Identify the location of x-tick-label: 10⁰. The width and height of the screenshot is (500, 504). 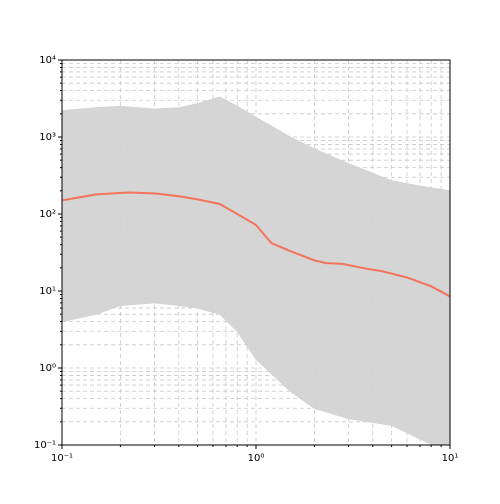
(256, 458).